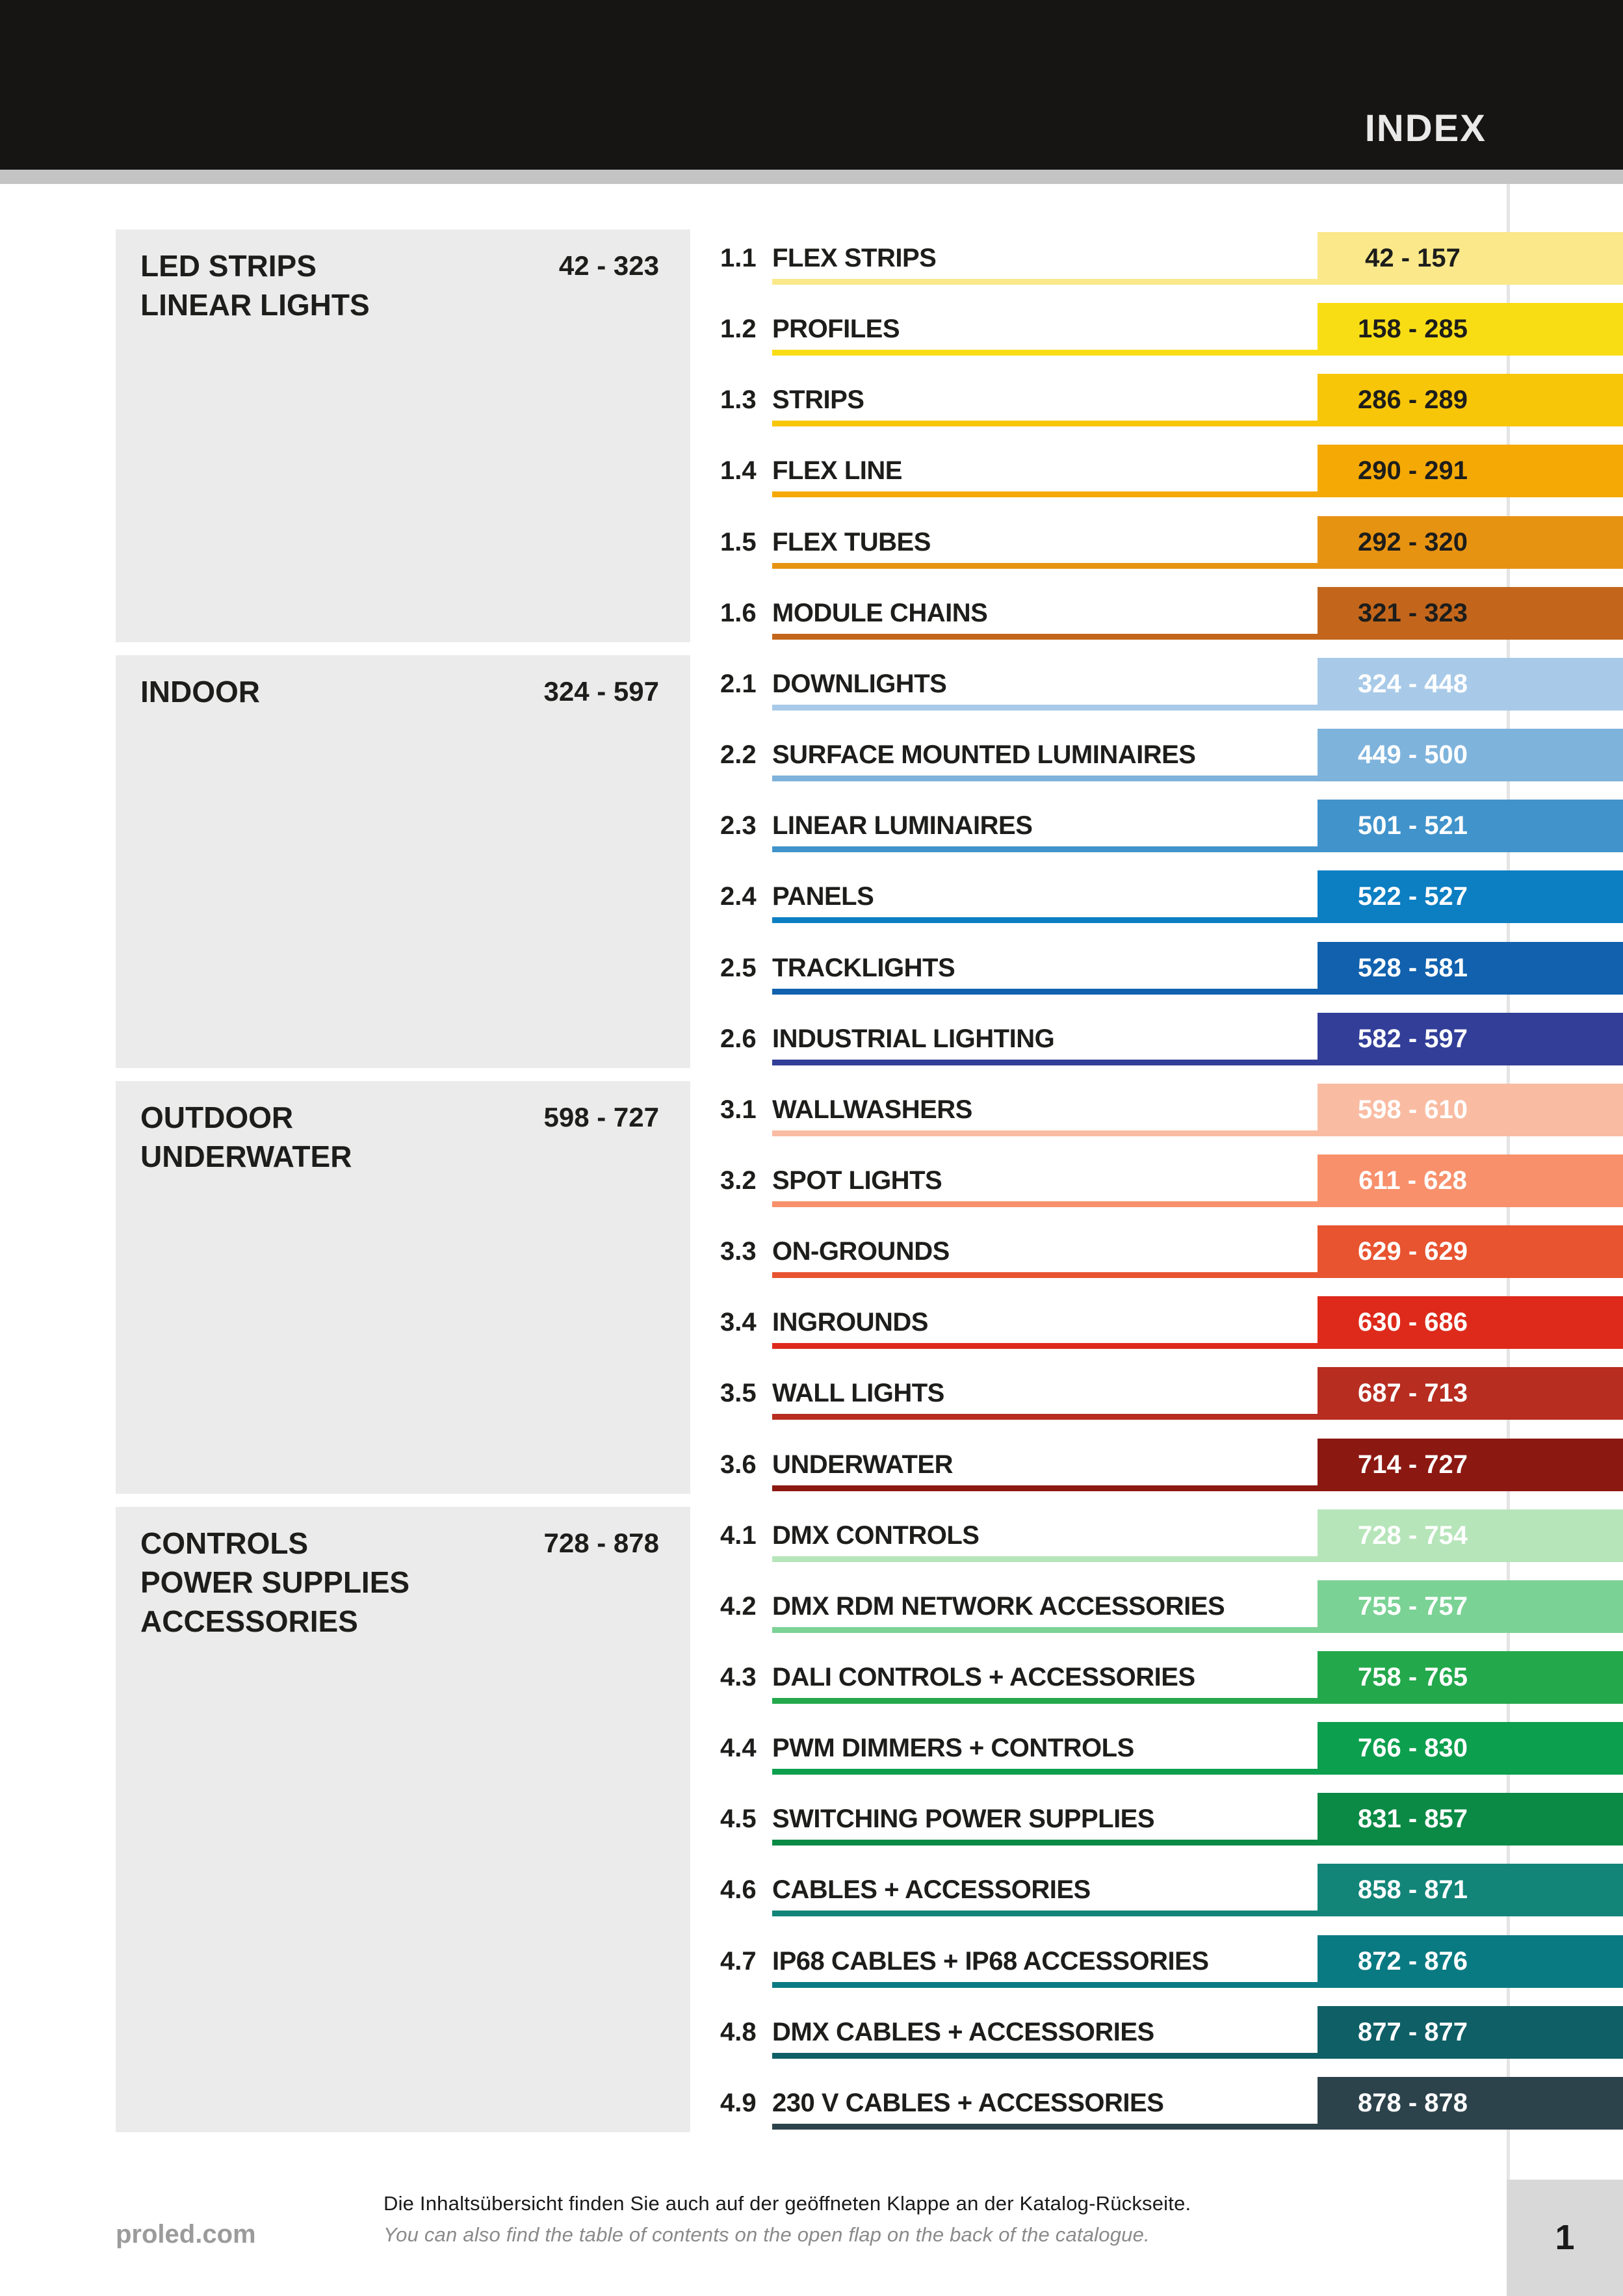  Describe the element at coordinates (1413, 1038) in the screenshot. I see `page-range-text: 582 - 597` at that location.